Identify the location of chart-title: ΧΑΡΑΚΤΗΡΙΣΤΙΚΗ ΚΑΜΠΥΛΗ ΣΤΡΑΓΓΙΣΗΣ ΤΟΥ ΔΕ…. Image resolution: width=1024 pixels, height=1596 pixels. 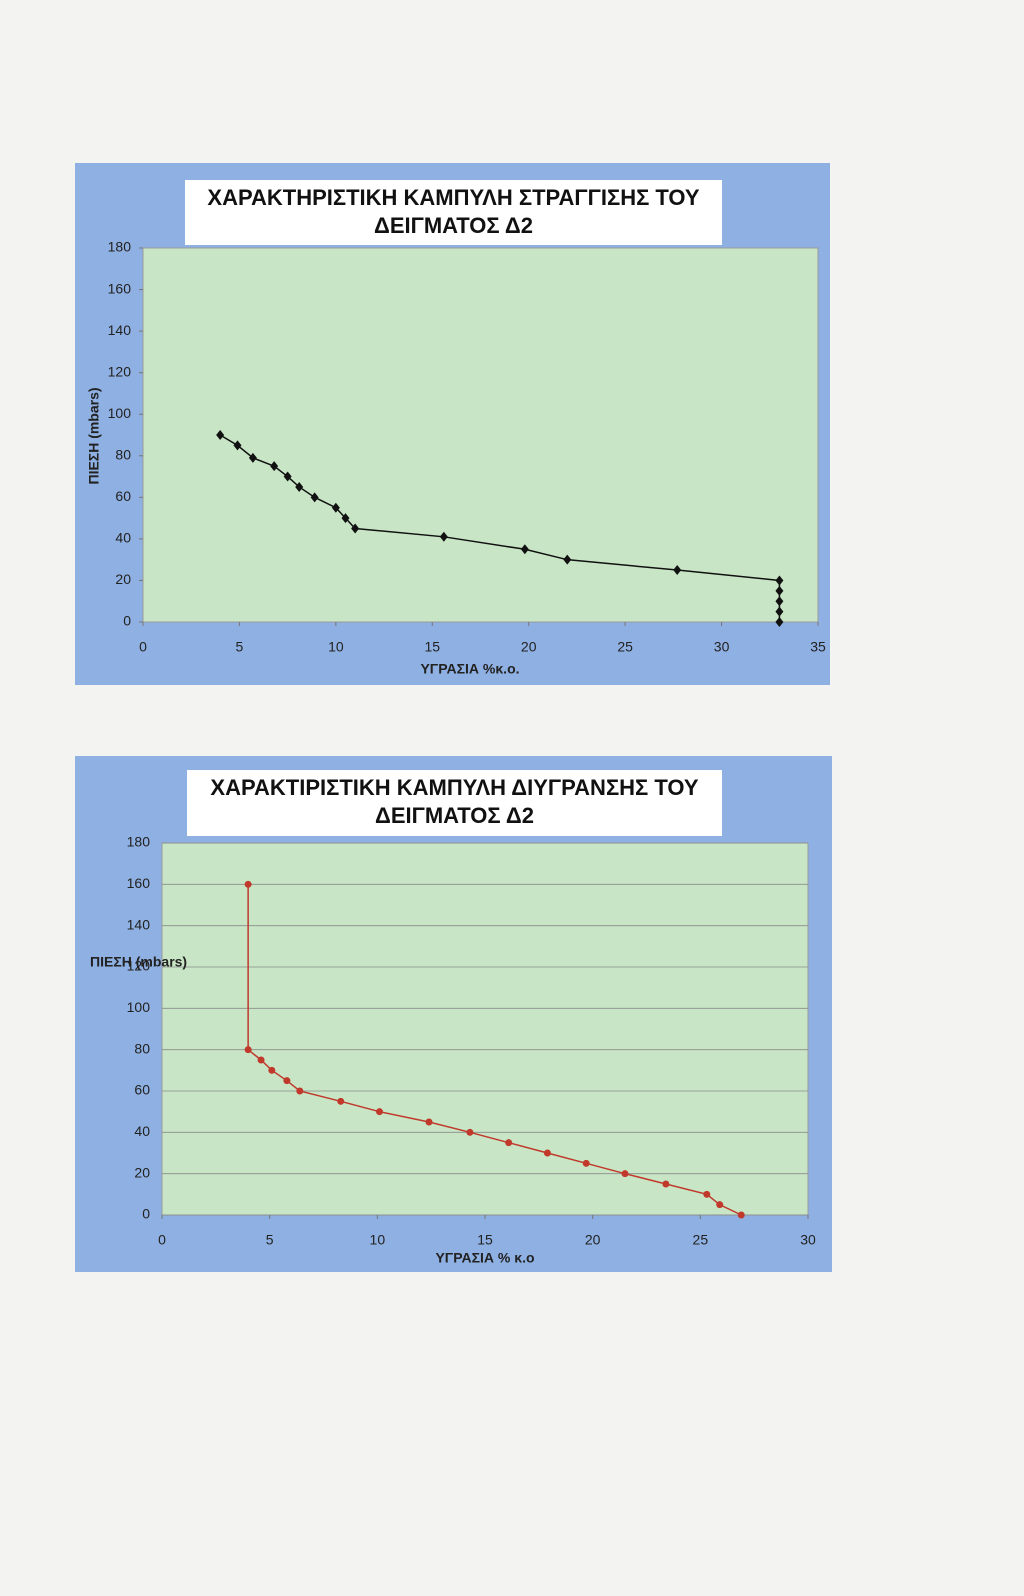
(453, 212).